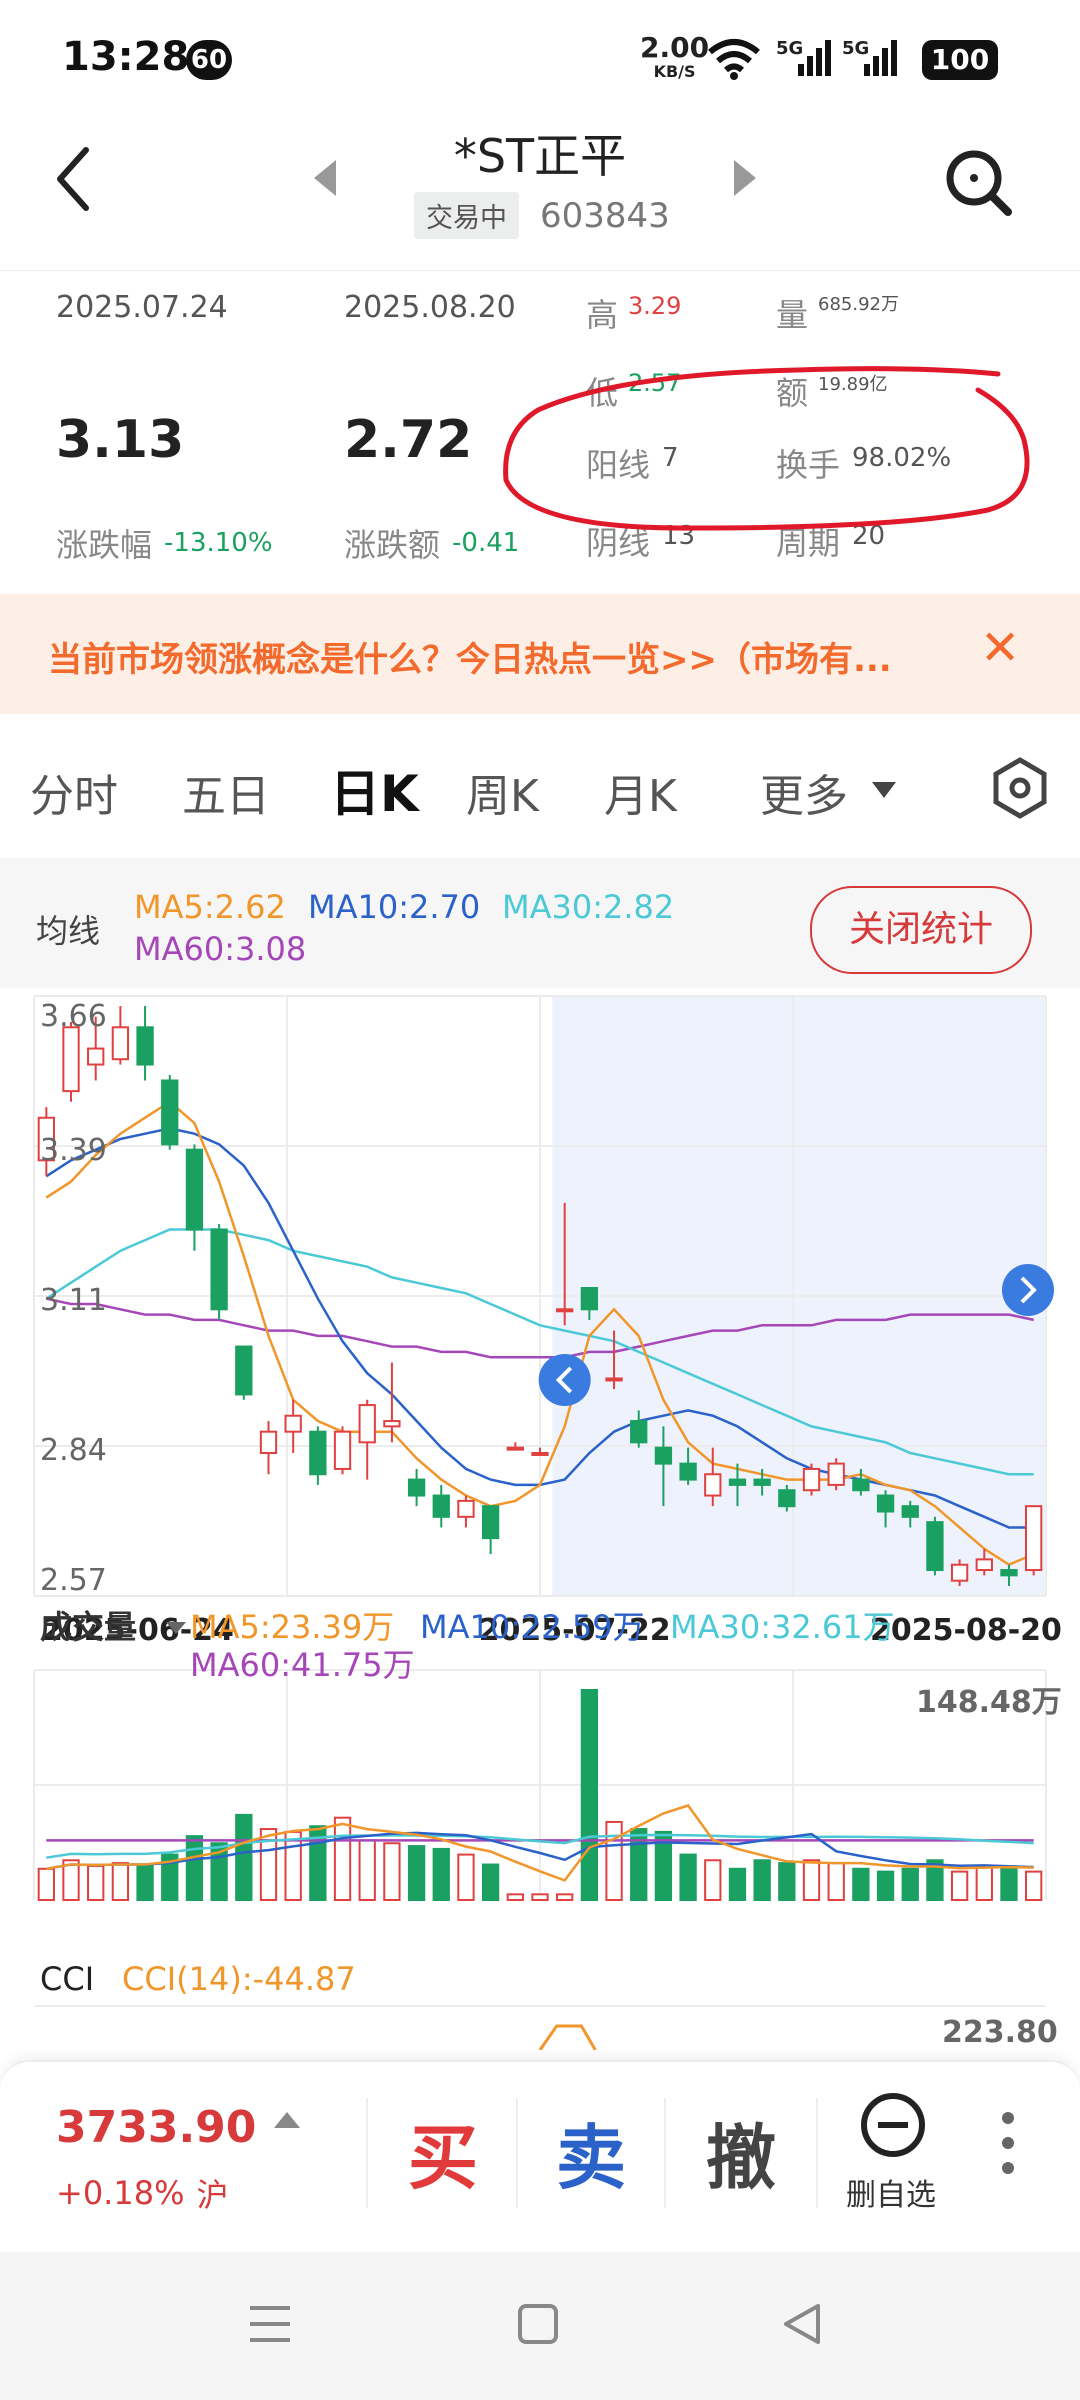 The image size is (1080, 2400). What do you see at coordinates (73, 179) in the screenshot?
I see `back-icon` at bounding box center [73, 179].